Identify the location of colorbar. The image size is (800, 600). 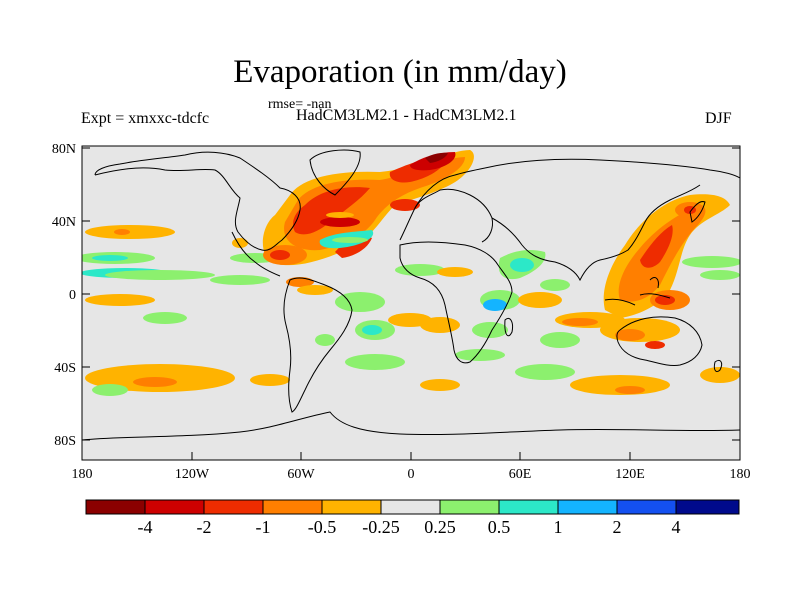
(412, 507).